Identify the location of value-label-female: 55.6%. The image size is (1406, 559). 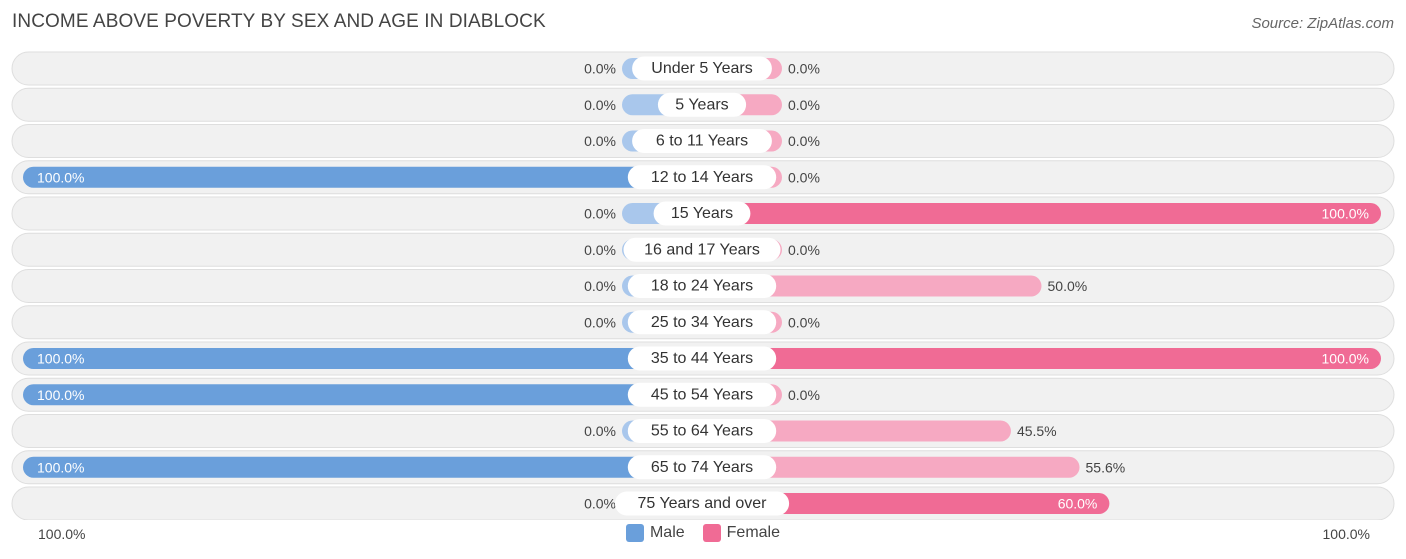
(1106, 467).